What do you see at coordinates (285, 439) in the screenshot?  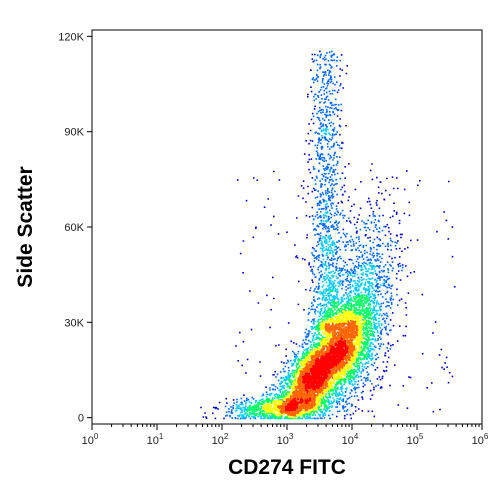 I see `x-tick-label: 10³` at bounding box center [285, 439].